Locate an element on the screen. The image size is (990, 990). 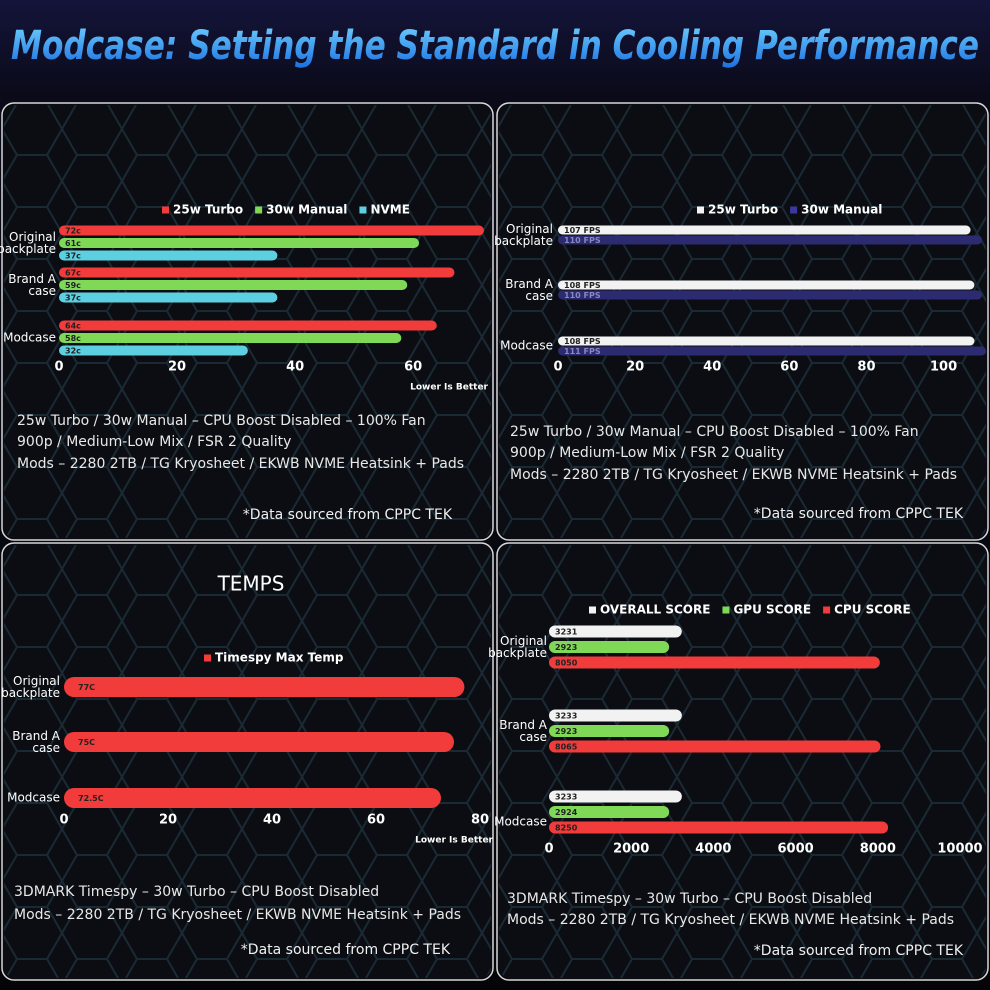
value-label: 77C is located at coordinates (86, 687).